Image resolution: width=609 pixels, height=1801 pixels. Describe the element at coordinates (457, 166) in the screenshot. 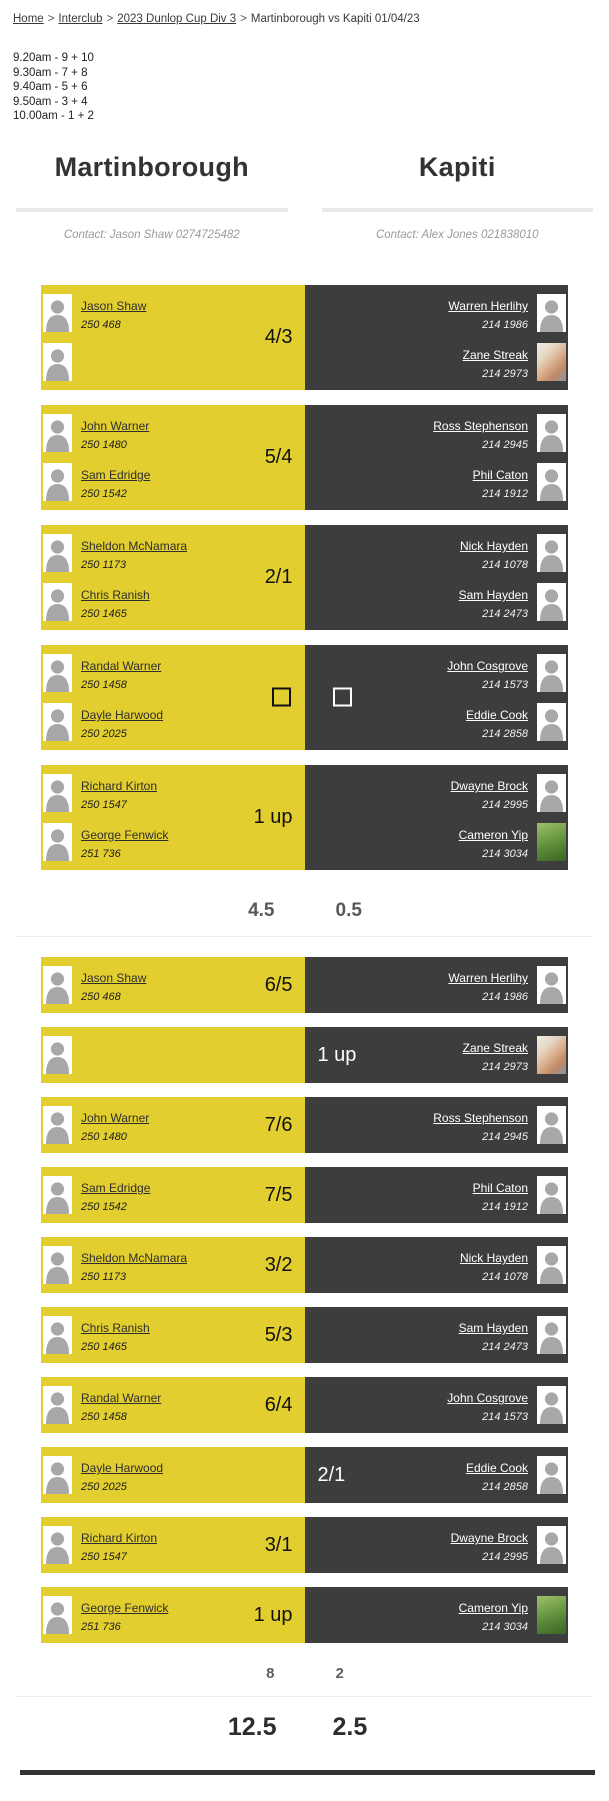

I see `away-team-name: Kapiti` at that location.